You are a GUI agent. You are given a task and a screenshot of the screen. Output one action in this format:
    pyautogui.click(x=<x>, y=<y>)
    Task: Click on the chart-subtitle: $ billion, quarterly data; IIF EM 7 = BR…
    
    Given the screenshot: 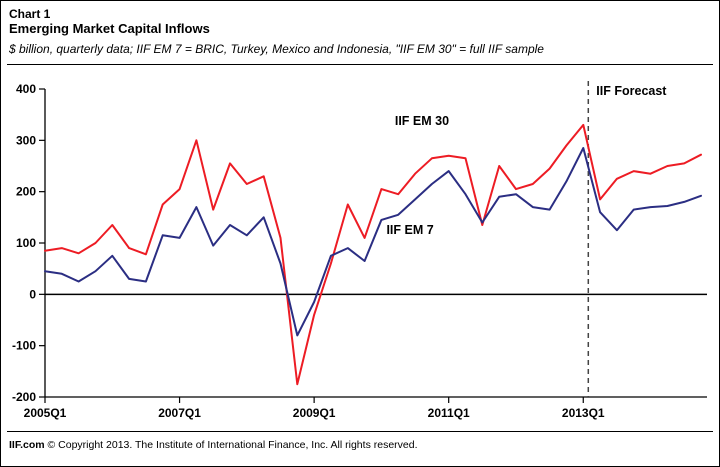 What is the action you would take?
    pyautogui.click(x=276, y=49)
    